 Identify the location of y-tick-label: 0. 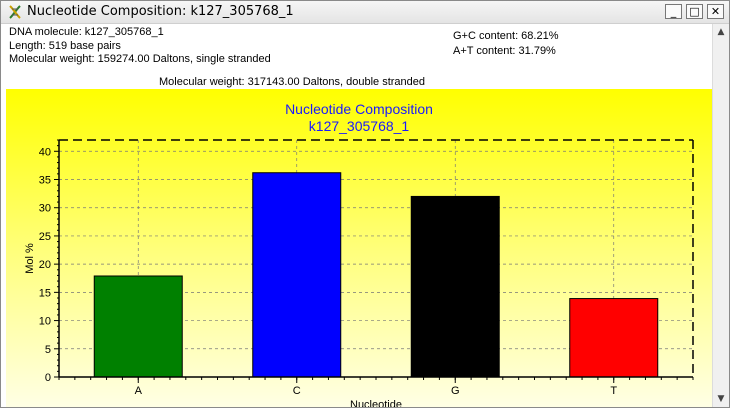
(48, 378).